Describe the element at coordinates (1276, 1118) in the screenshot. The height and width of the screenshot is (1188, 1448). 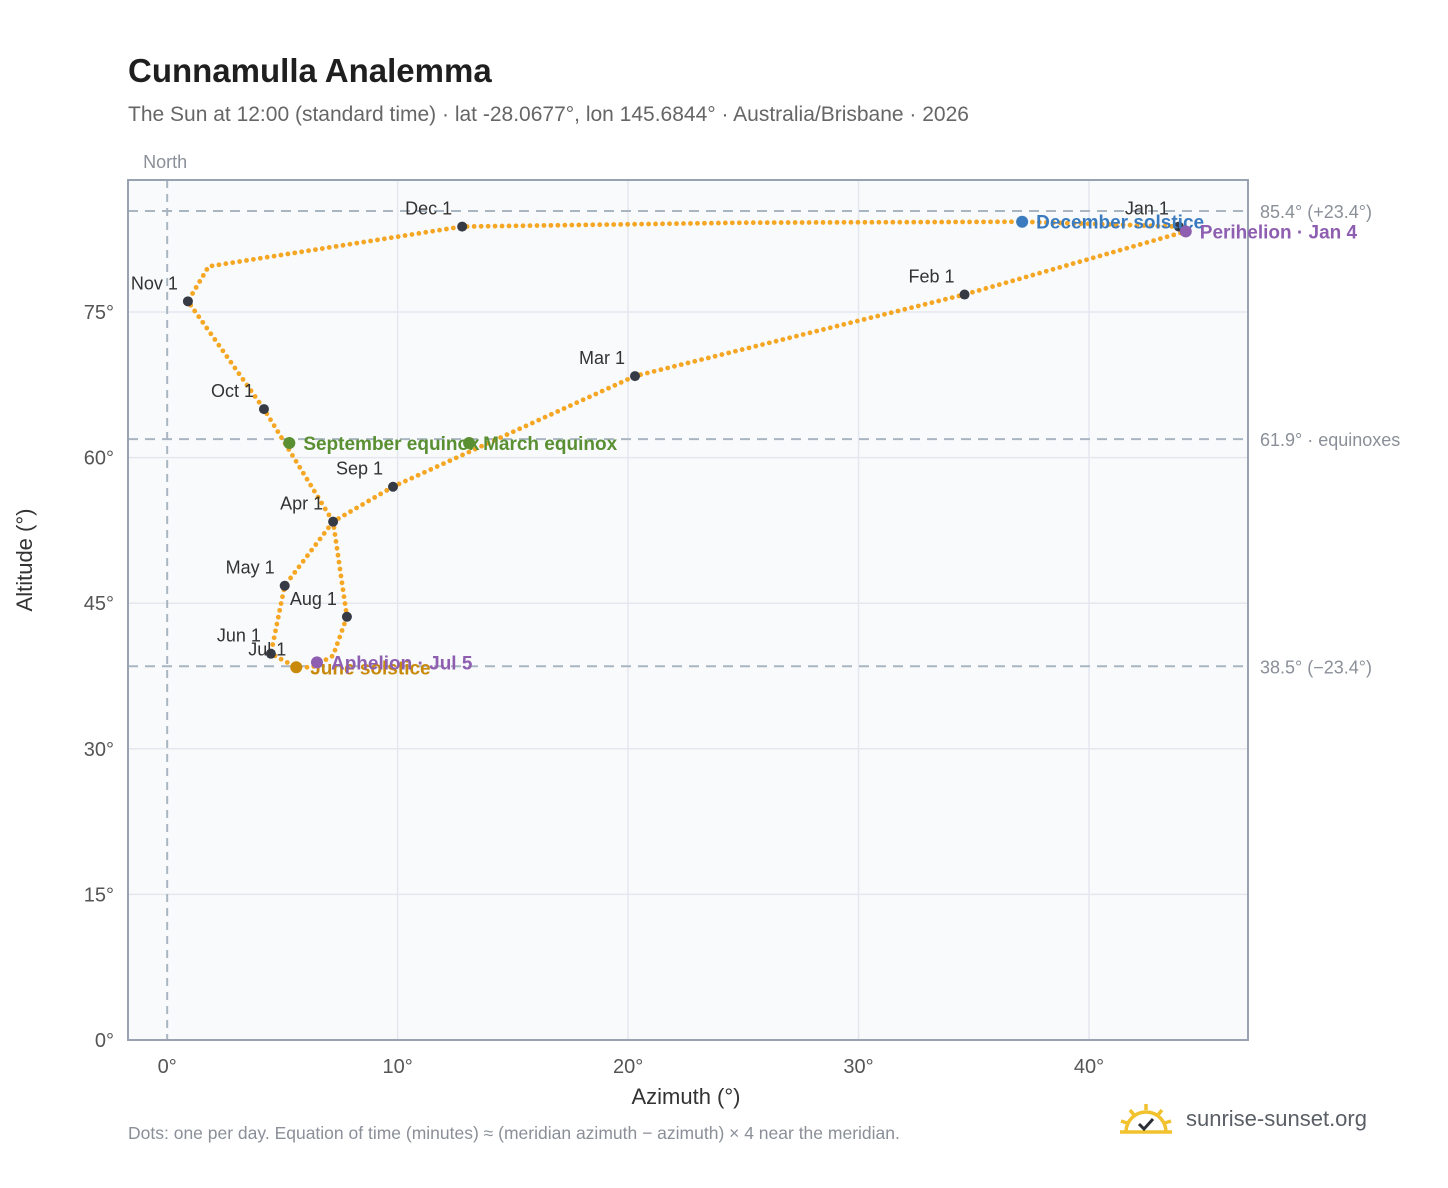
I see `brand-name: sunrise-sunset.org` at that location.